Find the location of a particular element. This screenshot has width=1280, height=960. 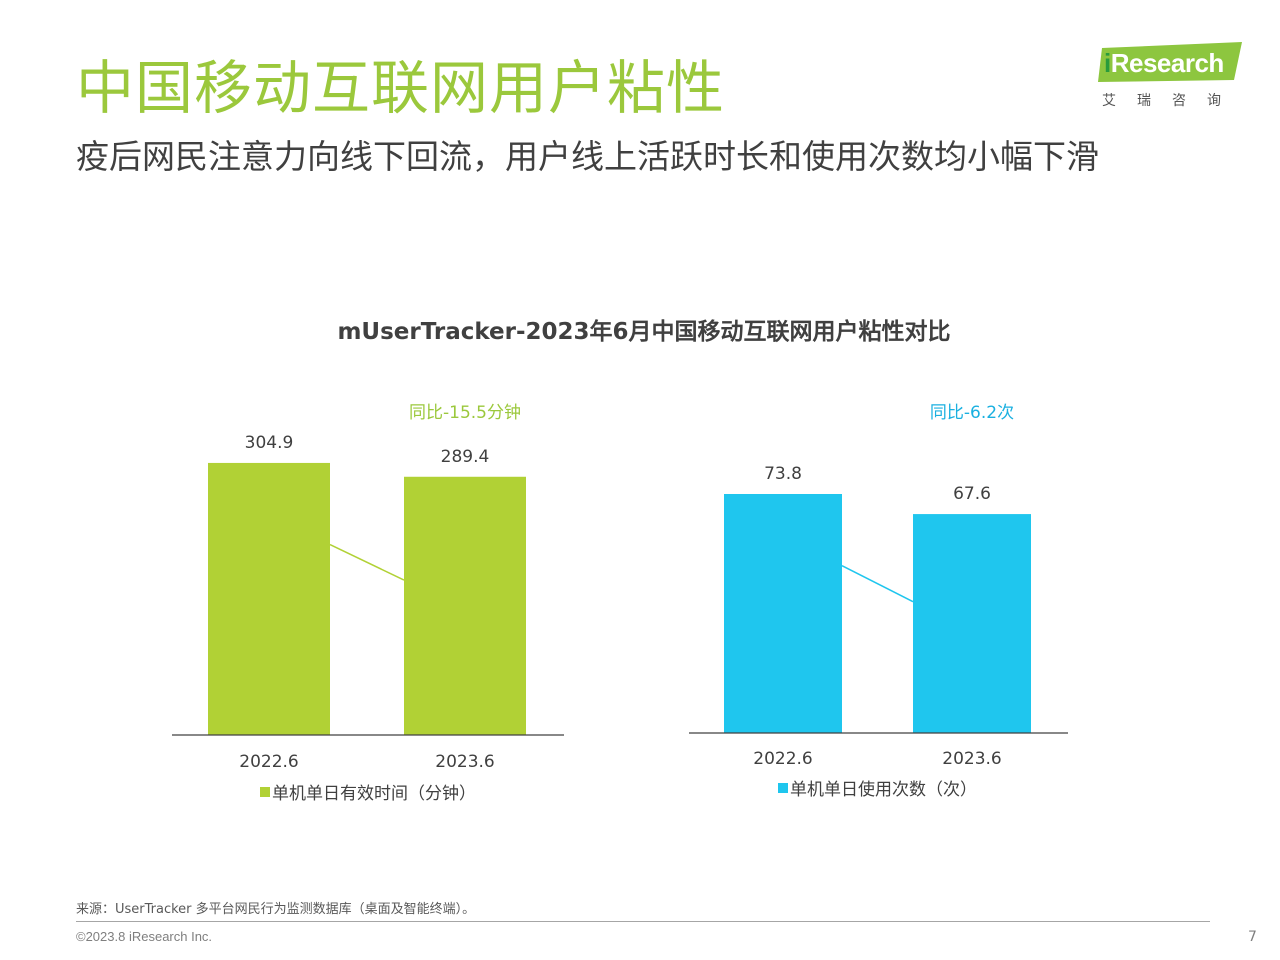

page-subtitle: 疫后网民注意力向线下回流，用户线上活跃时长和使用次数均小幅下滑 is located at coordinates (587, 156).